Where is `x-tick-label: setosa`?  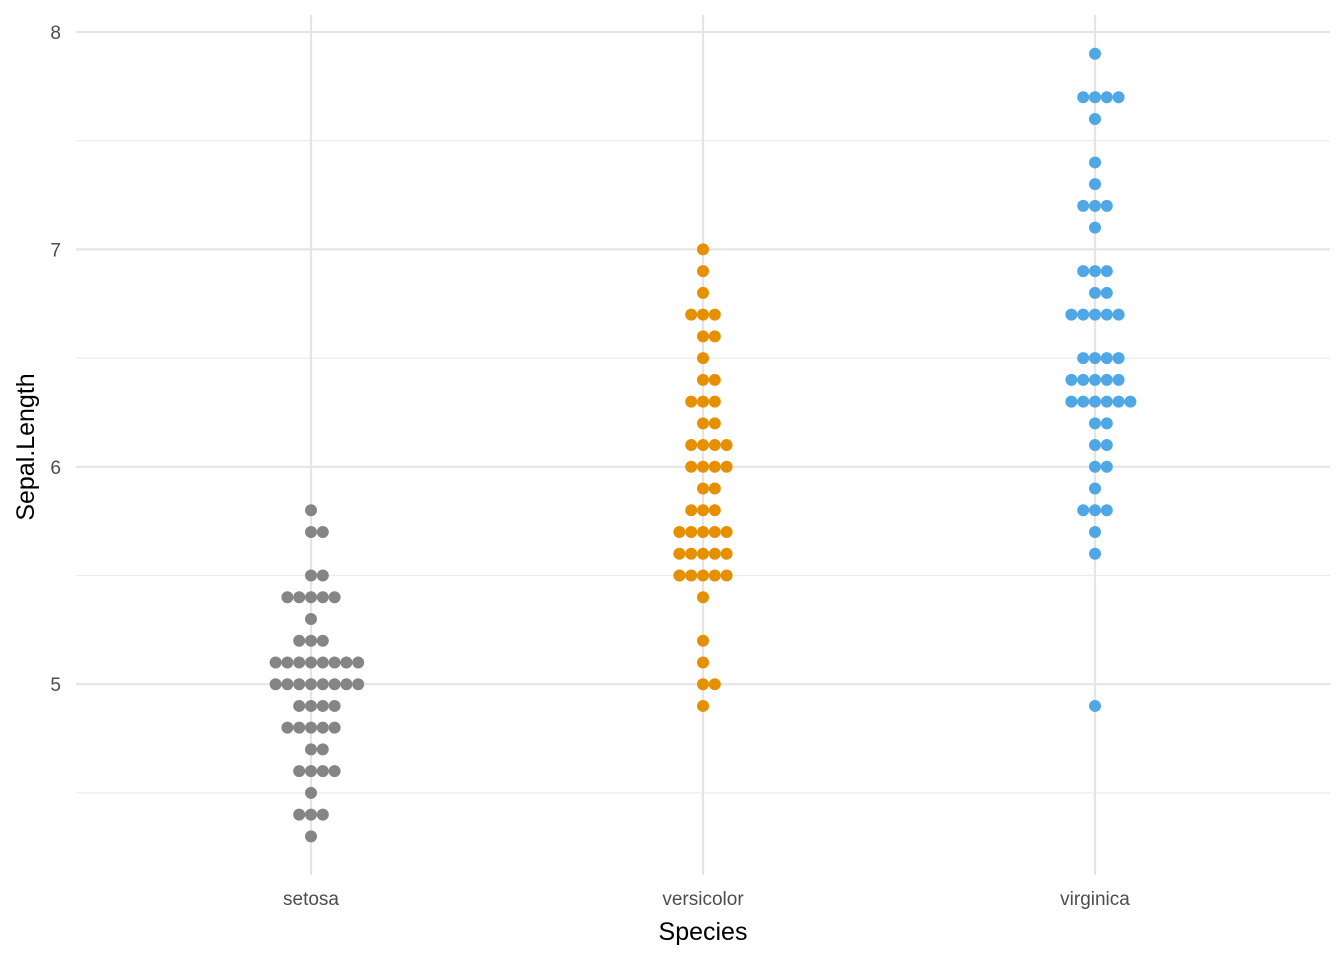
x-tick-label: setosa is located at coordinates (311, 899).